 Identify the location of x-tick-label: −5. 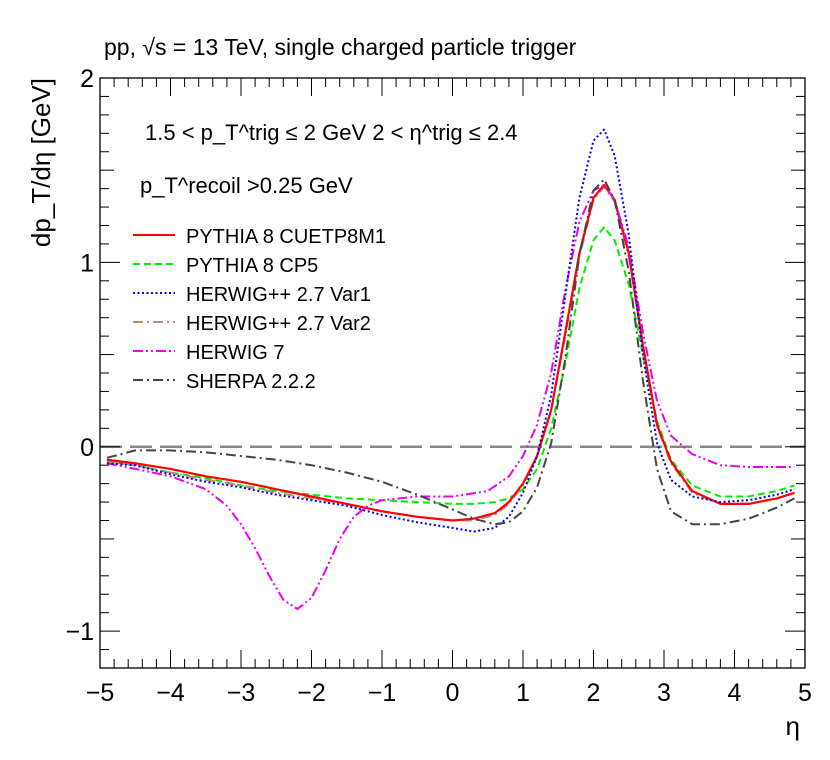
(100, 693).